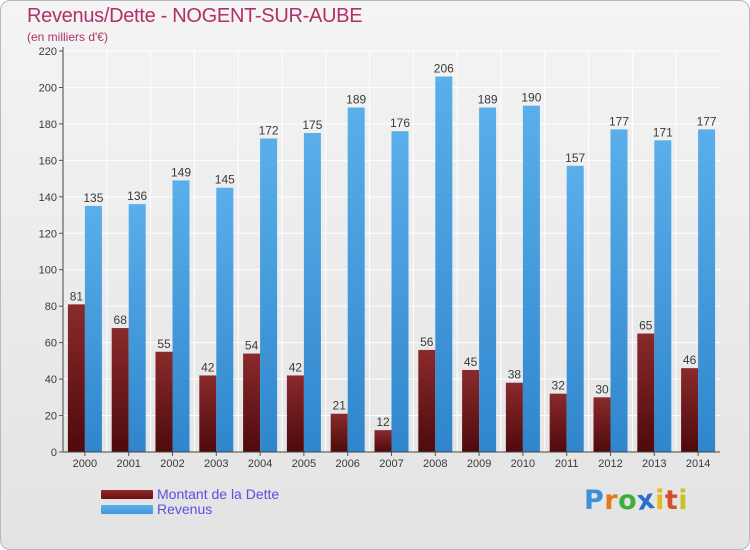  What do you see at coordinates (77, 296) in the screenshot?
I see `data-label-dette-2000: 81` at bounding box center [77, 296].